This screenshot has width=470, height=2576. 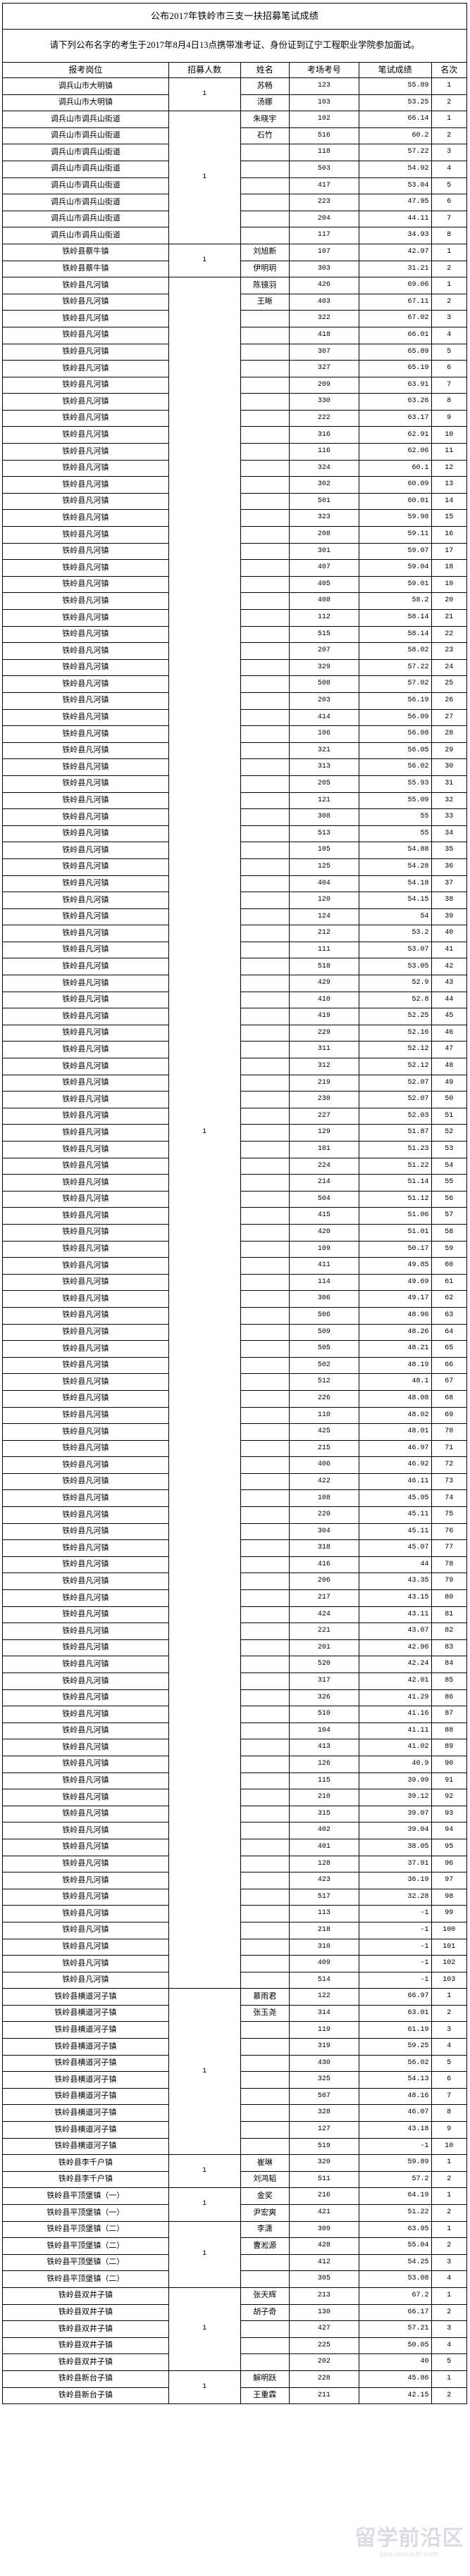 What do you see at coordinates (395, 1747) in the screenshot?
I see `cell-written-score: 41.02` at bounding box center [395, 1747].